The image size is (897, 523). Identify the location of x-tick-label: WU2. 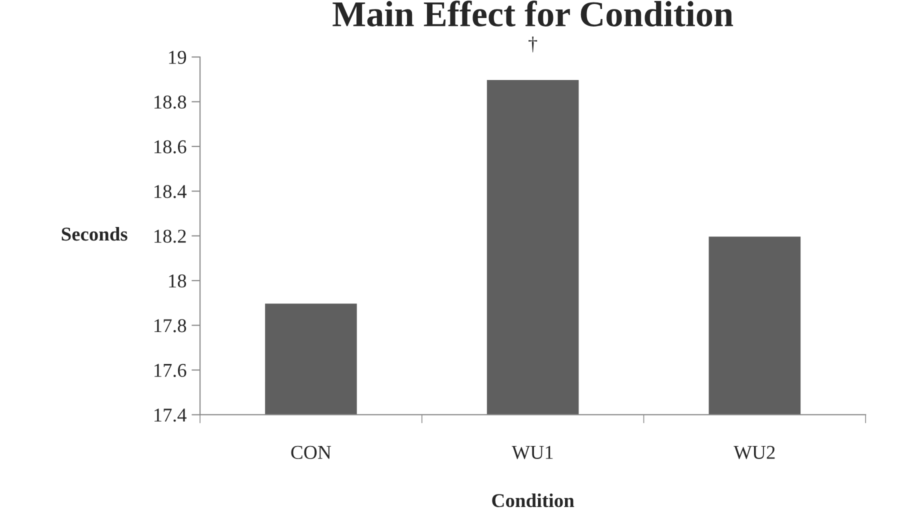
(754, 453).